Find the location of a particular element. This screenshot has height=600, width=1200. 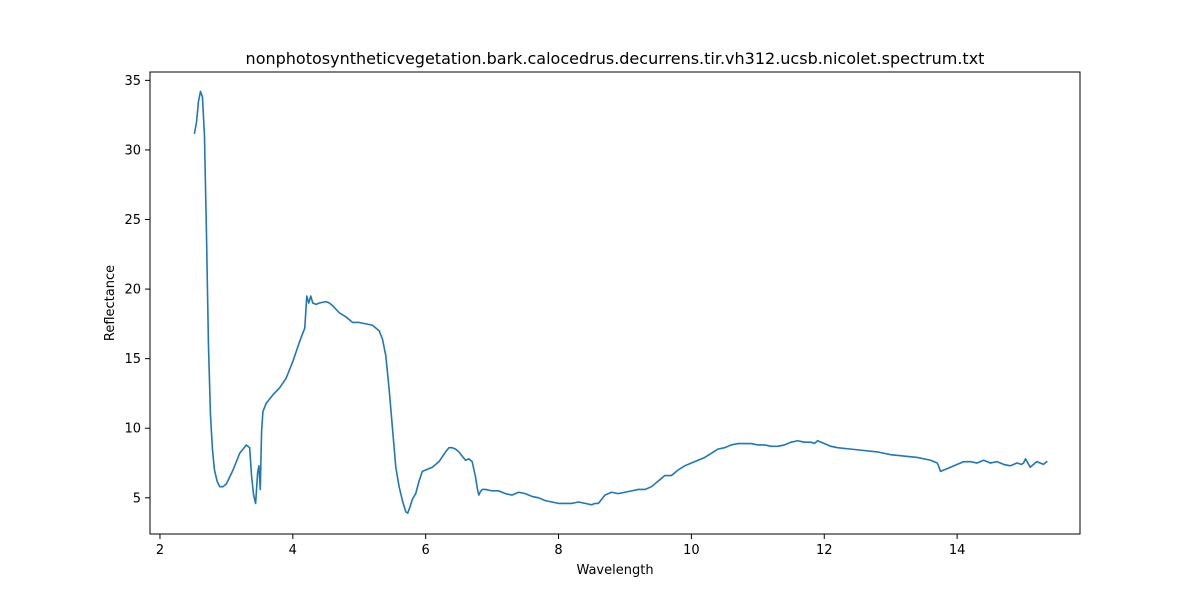

x-axis-ticks: 2 4 6 8 10 12 14 is located at coordinates (561, 546).